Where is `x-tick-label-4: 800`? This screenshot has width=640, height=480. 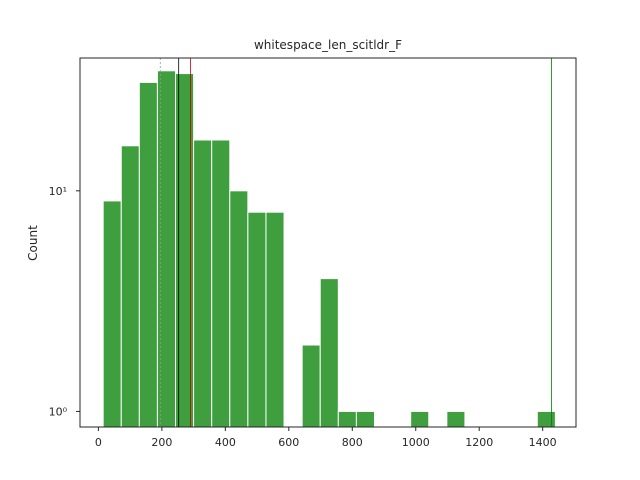
x-tick-label-4: 800 is located at coordinates (352, 442).